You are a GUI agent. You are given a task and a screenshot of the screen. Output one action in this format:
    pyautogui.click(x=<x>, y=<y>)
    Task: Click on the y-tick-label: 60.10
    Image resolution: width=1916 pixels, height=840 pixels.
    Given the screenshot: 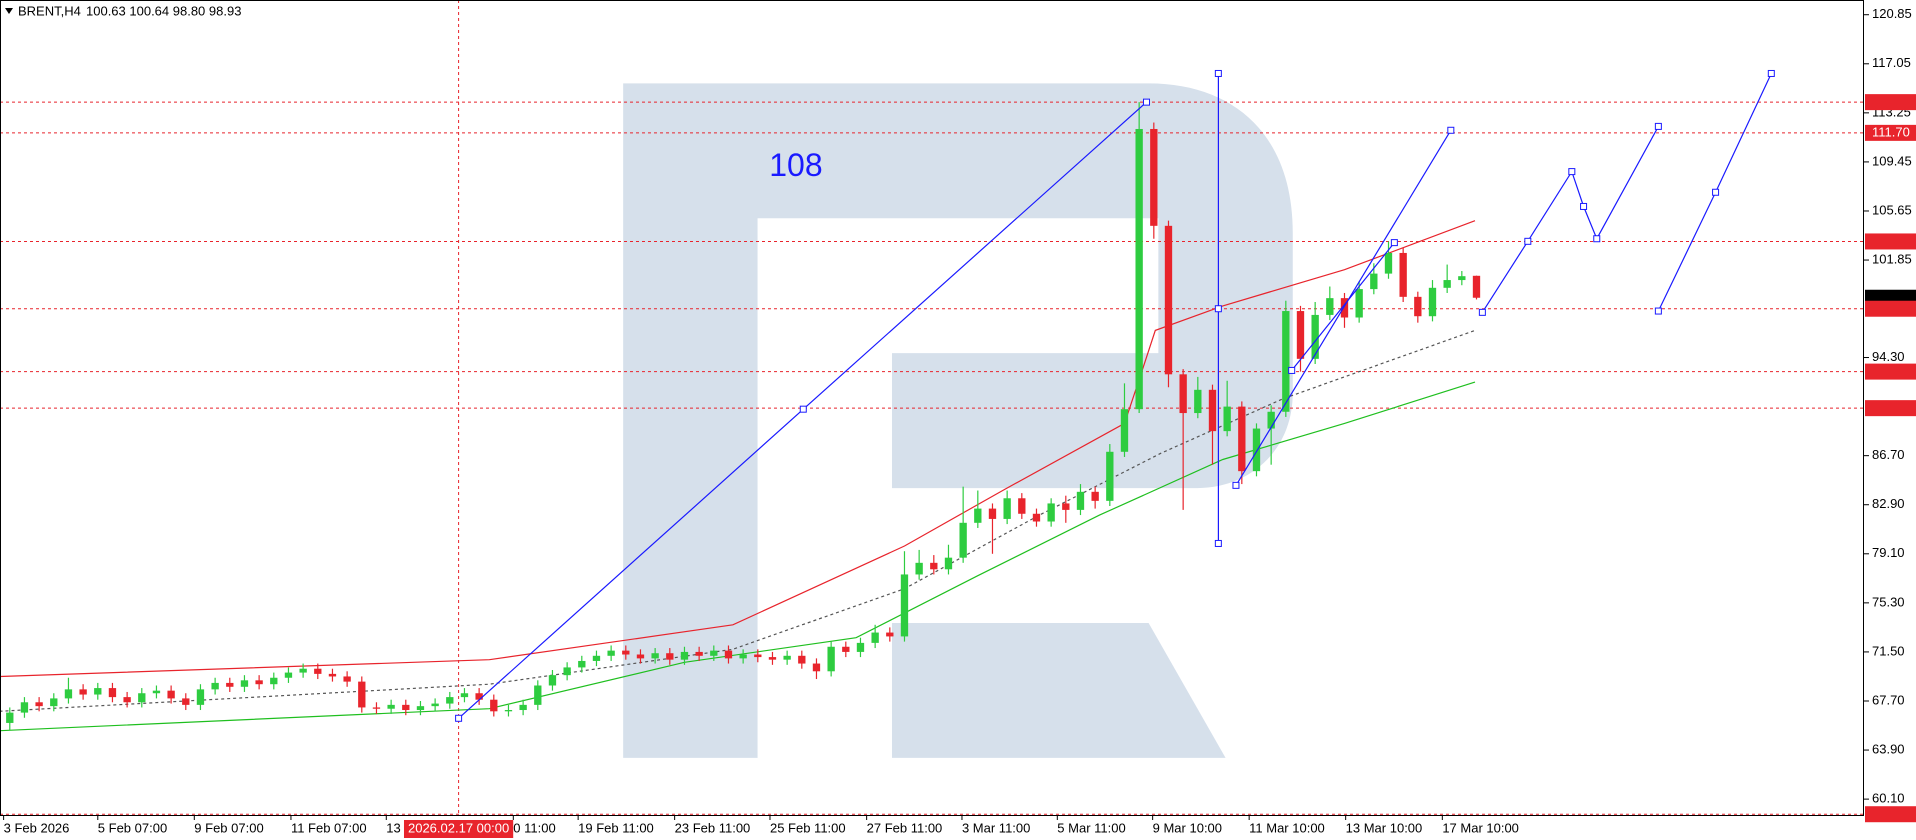 What is the action you would take?
    pyautogui.click(x=1888, y=798)
    